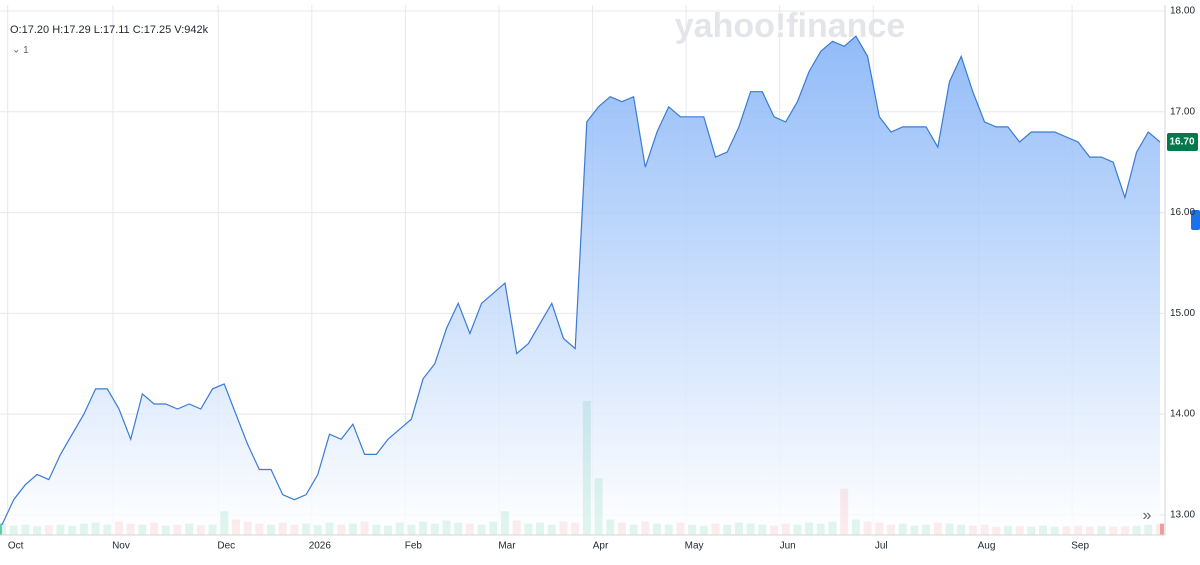 The image size is (1200, 565). What do you see at coordinates (601, 546) in the screenshot?
I see `x-tick-label: Apr` at bounding box center [601, 546].